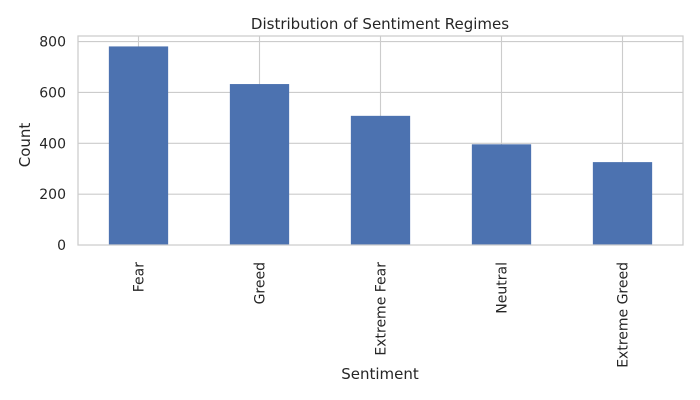 Image resolution: width=700 pixels, height=400 pixels. Describe the element at coordinates (61, 246) in the screenshot. I see `y-tick-label: 0` at that location.